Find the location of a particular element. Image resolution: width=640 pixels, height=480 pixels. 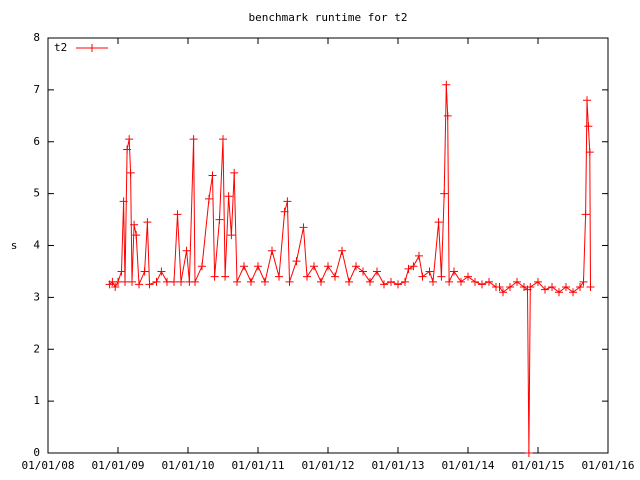

x-tick-label: 01/01/08 is located at coordinates (48, 465).